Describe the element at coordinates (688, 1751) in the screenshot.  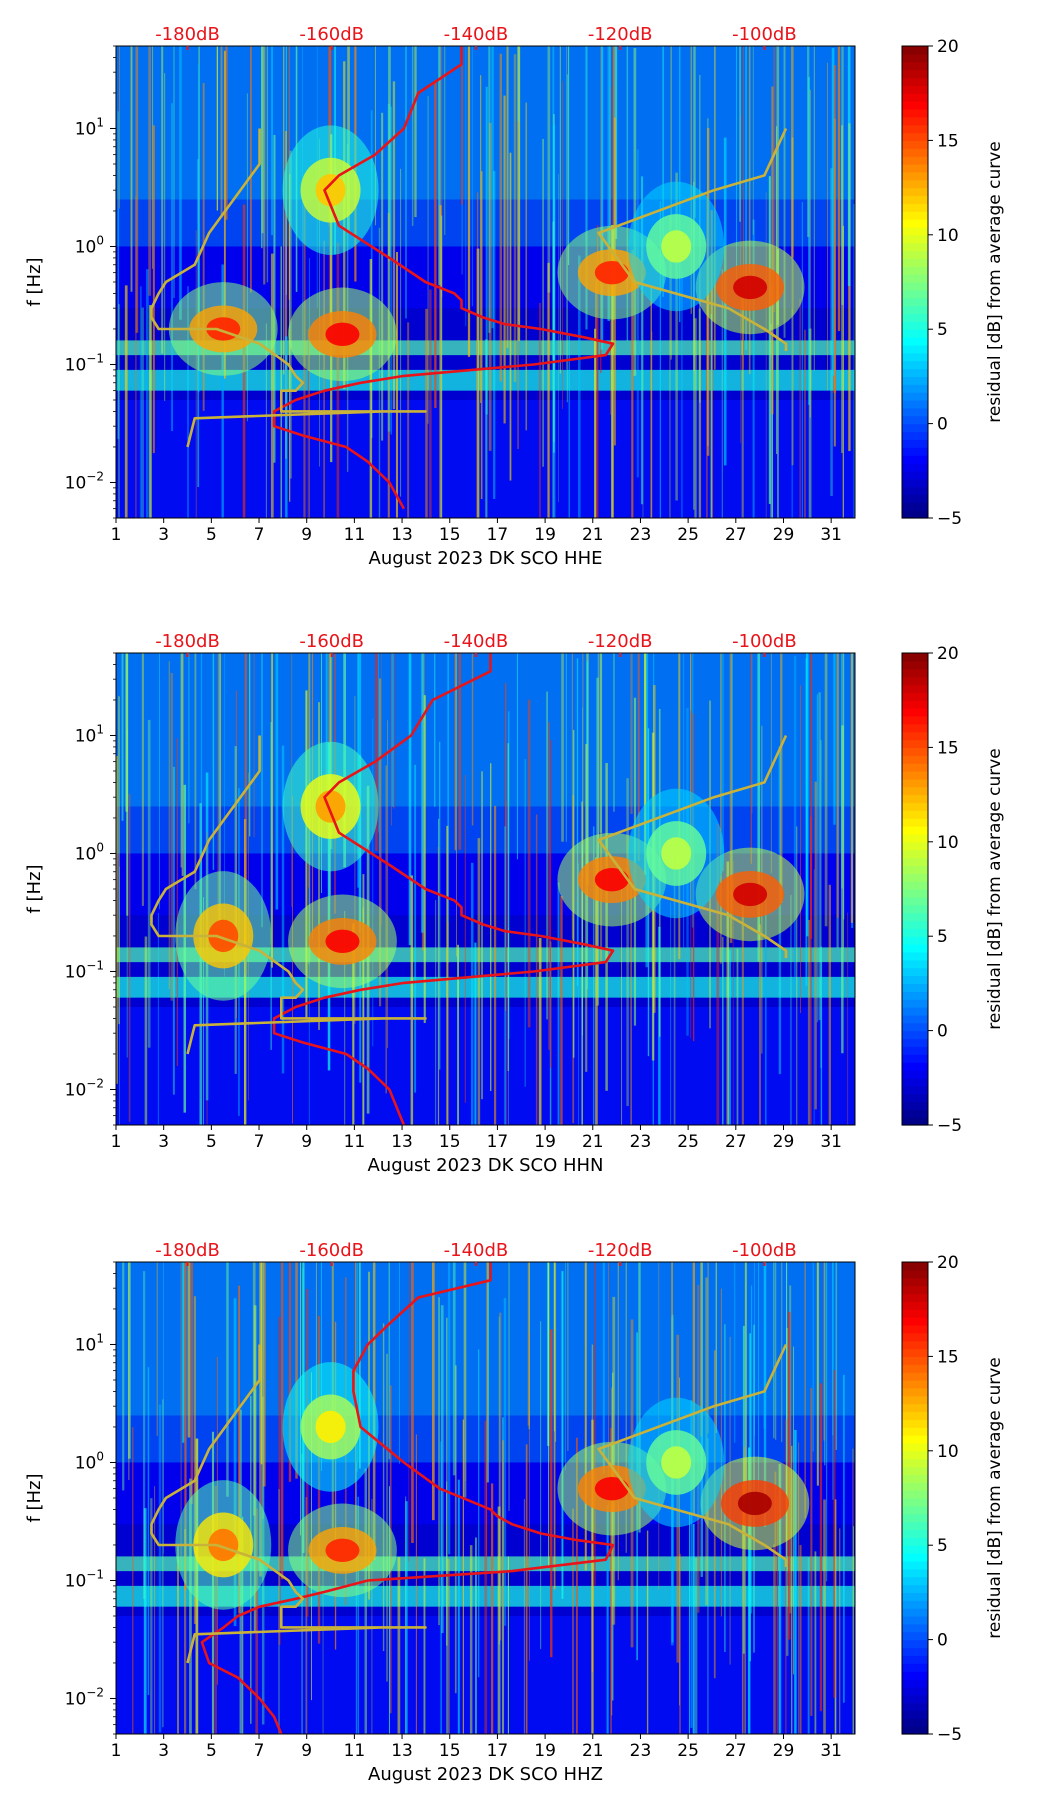
I see `x-tick-label: 25` at that location.